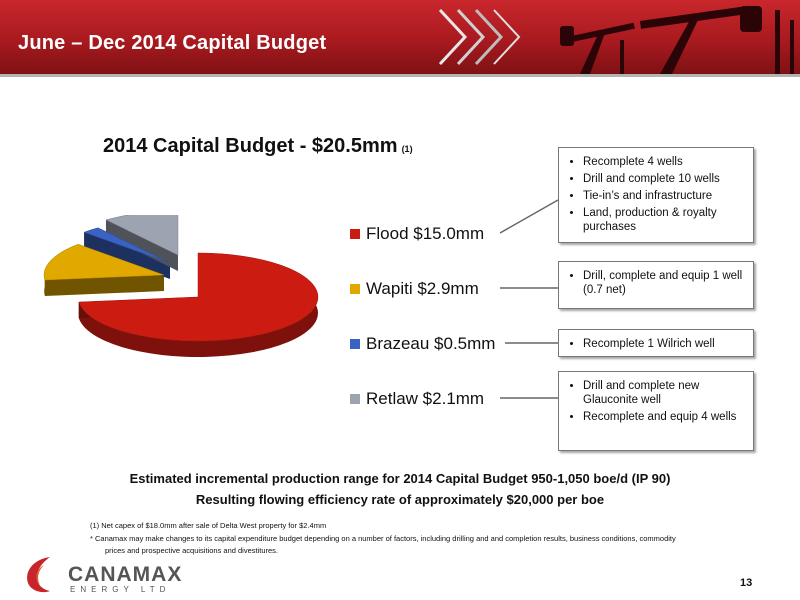 This screenshot has width=800, height=600. What do you see at coordinates (355, 399) in the screenshot?
I see `legend-swatch-retlaw` at bounding box center [355, 399].